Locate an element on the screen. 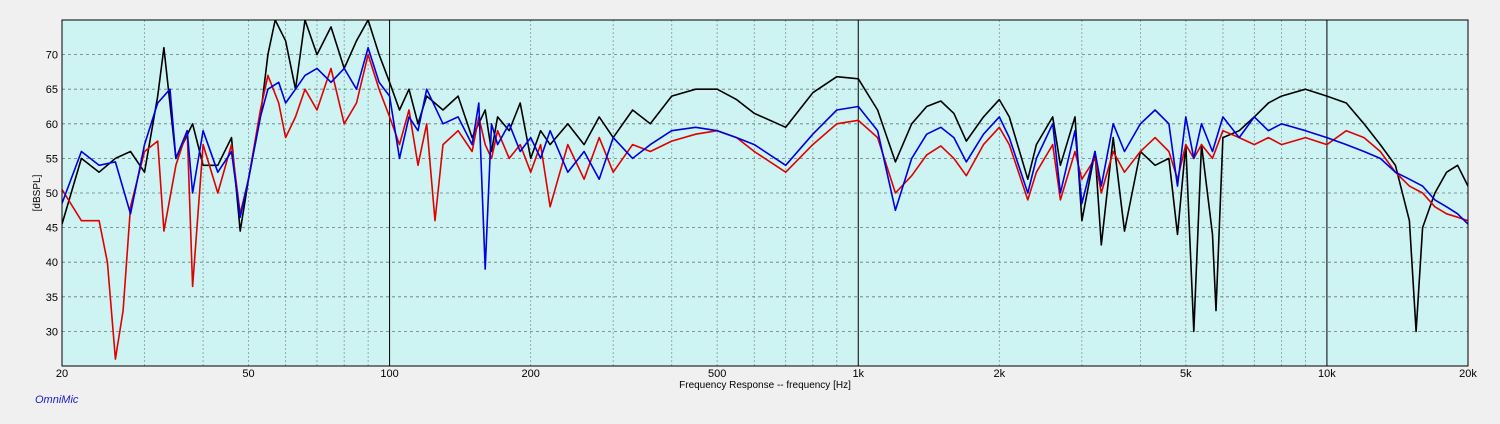 The width and height of the screenshot is (1500, 424). y-tick-label: 60 is located at coordinates (52, 125).